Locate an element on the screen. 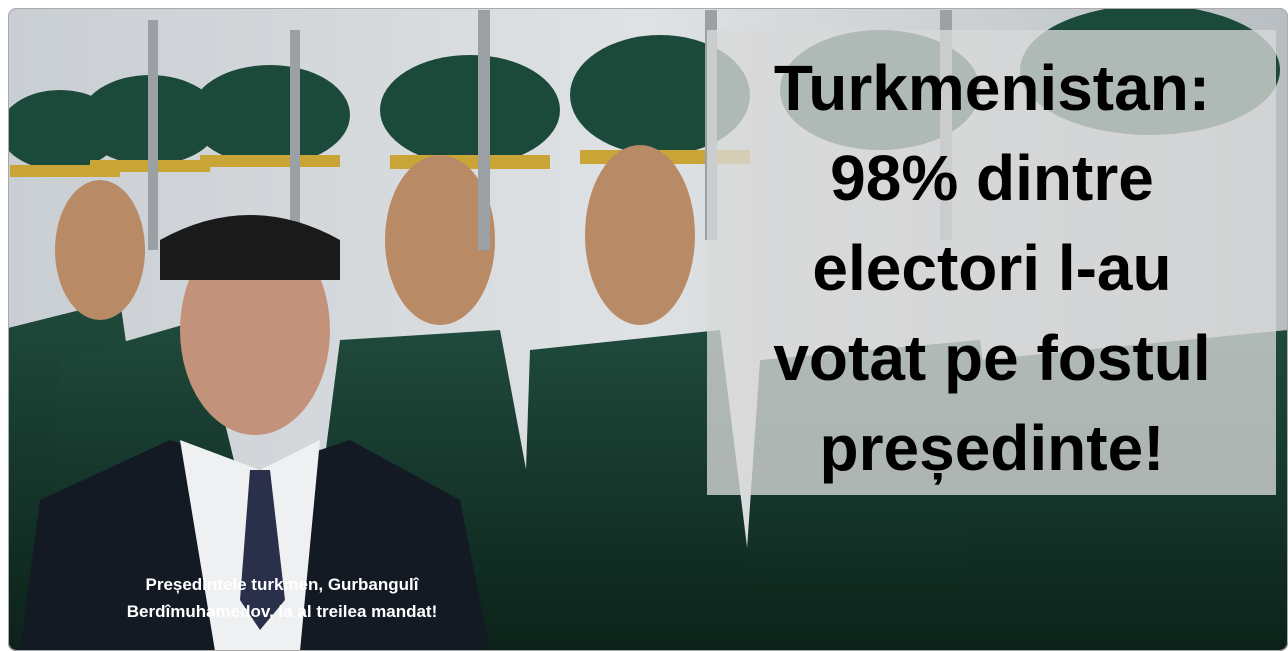 The height and width of the screenshot is (651, 1288). caption-line: Berdîmuhamedov, la al treilea mandat! is located at coordinates (282, 611).